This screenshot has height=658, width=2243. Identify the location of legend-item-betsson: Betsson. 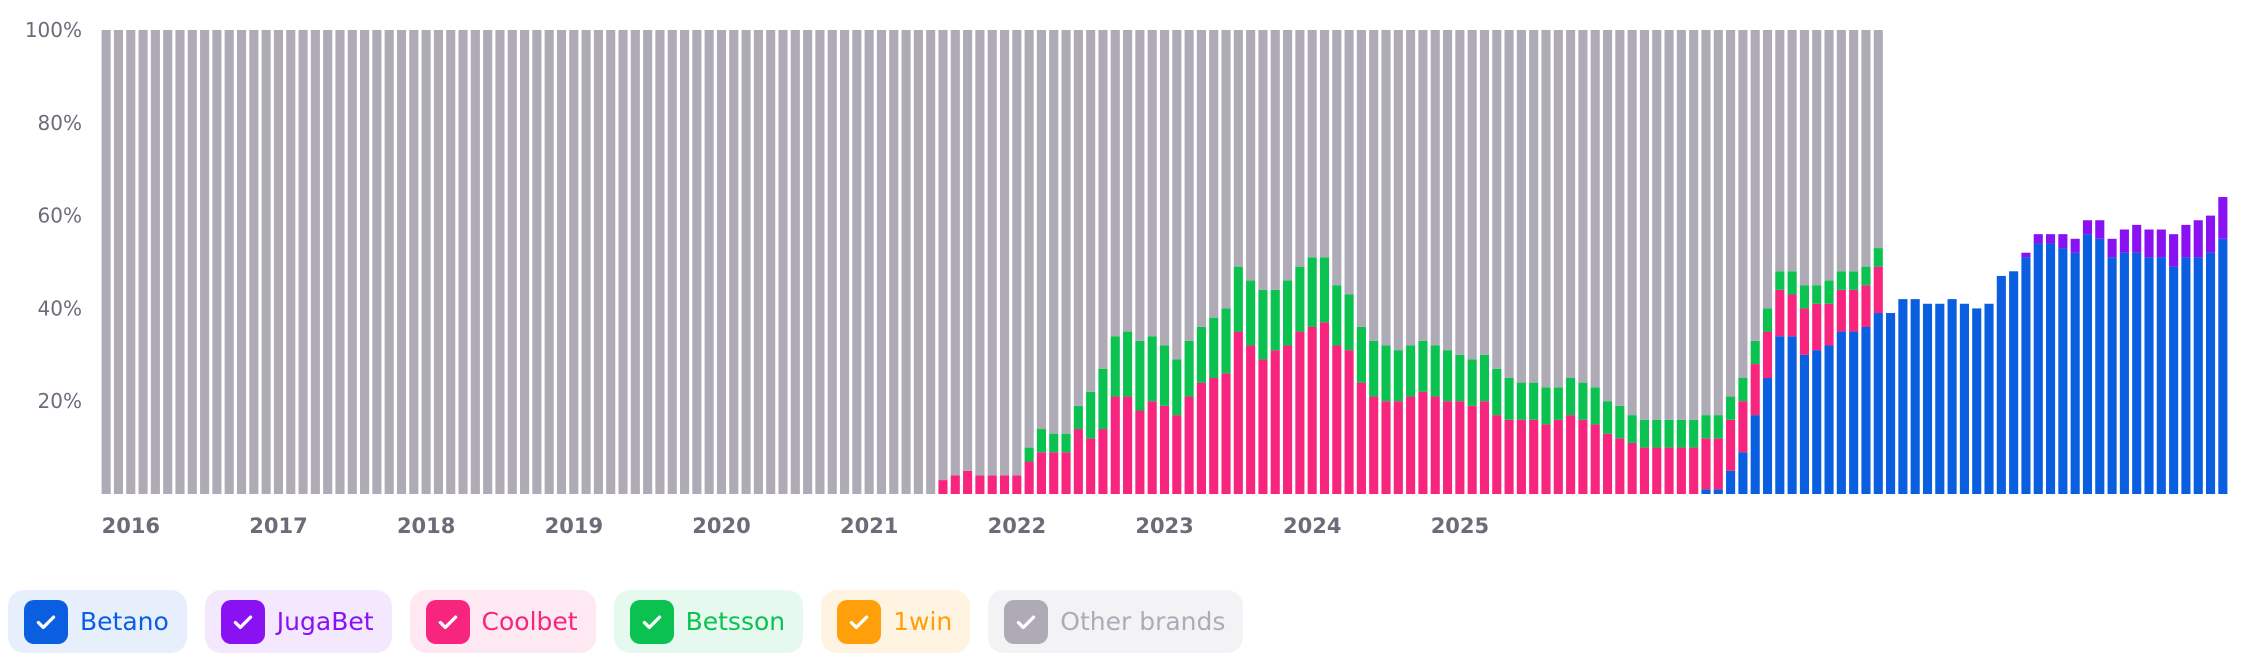
(708, 621).